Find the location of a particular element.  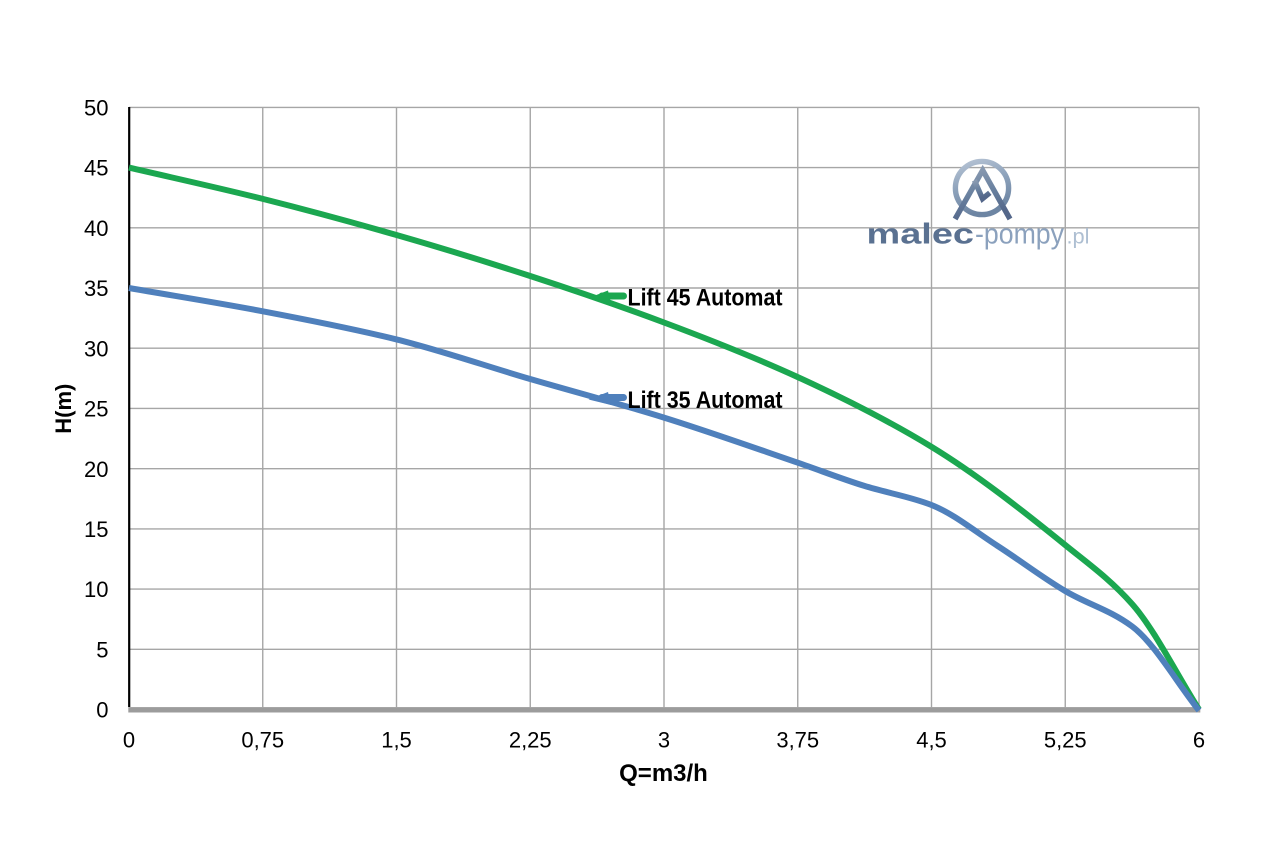

svg-text: 45 is located at coordinates (96, 168).